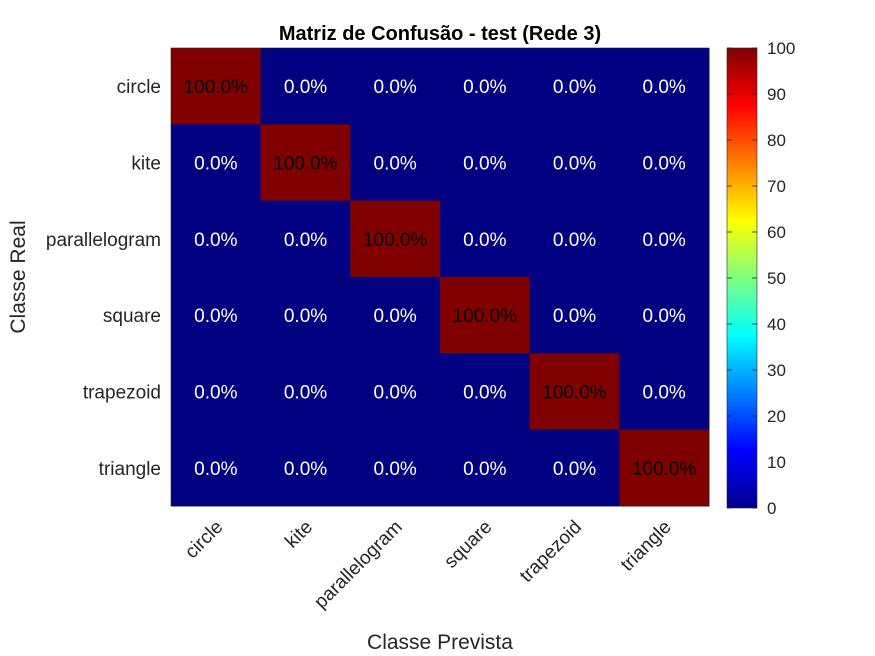 This screenshot has height=656, width=875. What do you see at coordinates (139, 87) in the screenshot?
I see `y-tick-label: circle` at bounding box center [139, 87].